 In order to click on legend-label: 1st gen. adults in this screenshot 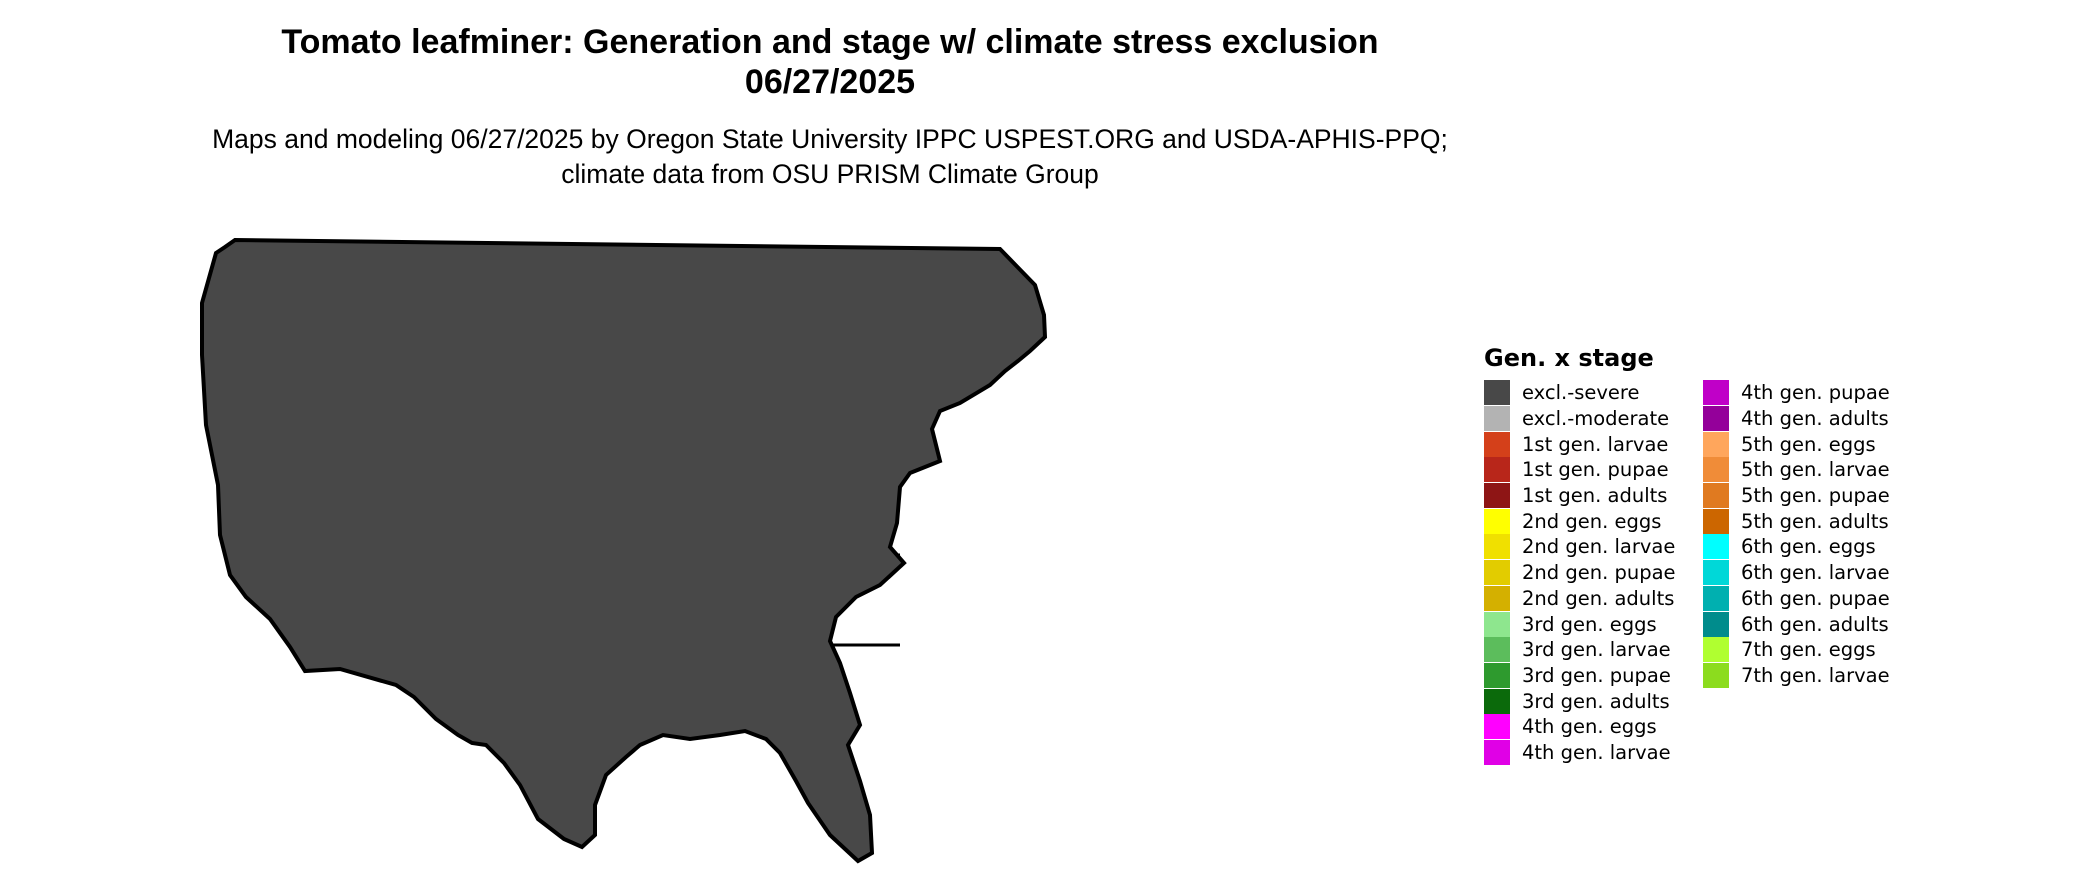, I will do `click(1595, 496)`.